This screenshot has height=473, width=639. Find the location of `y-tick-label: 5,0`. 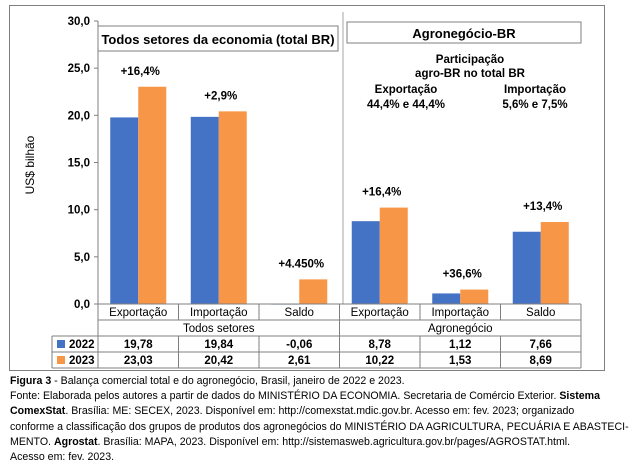

y-tick-label: 5,0 is located at coordinates (82, 258).